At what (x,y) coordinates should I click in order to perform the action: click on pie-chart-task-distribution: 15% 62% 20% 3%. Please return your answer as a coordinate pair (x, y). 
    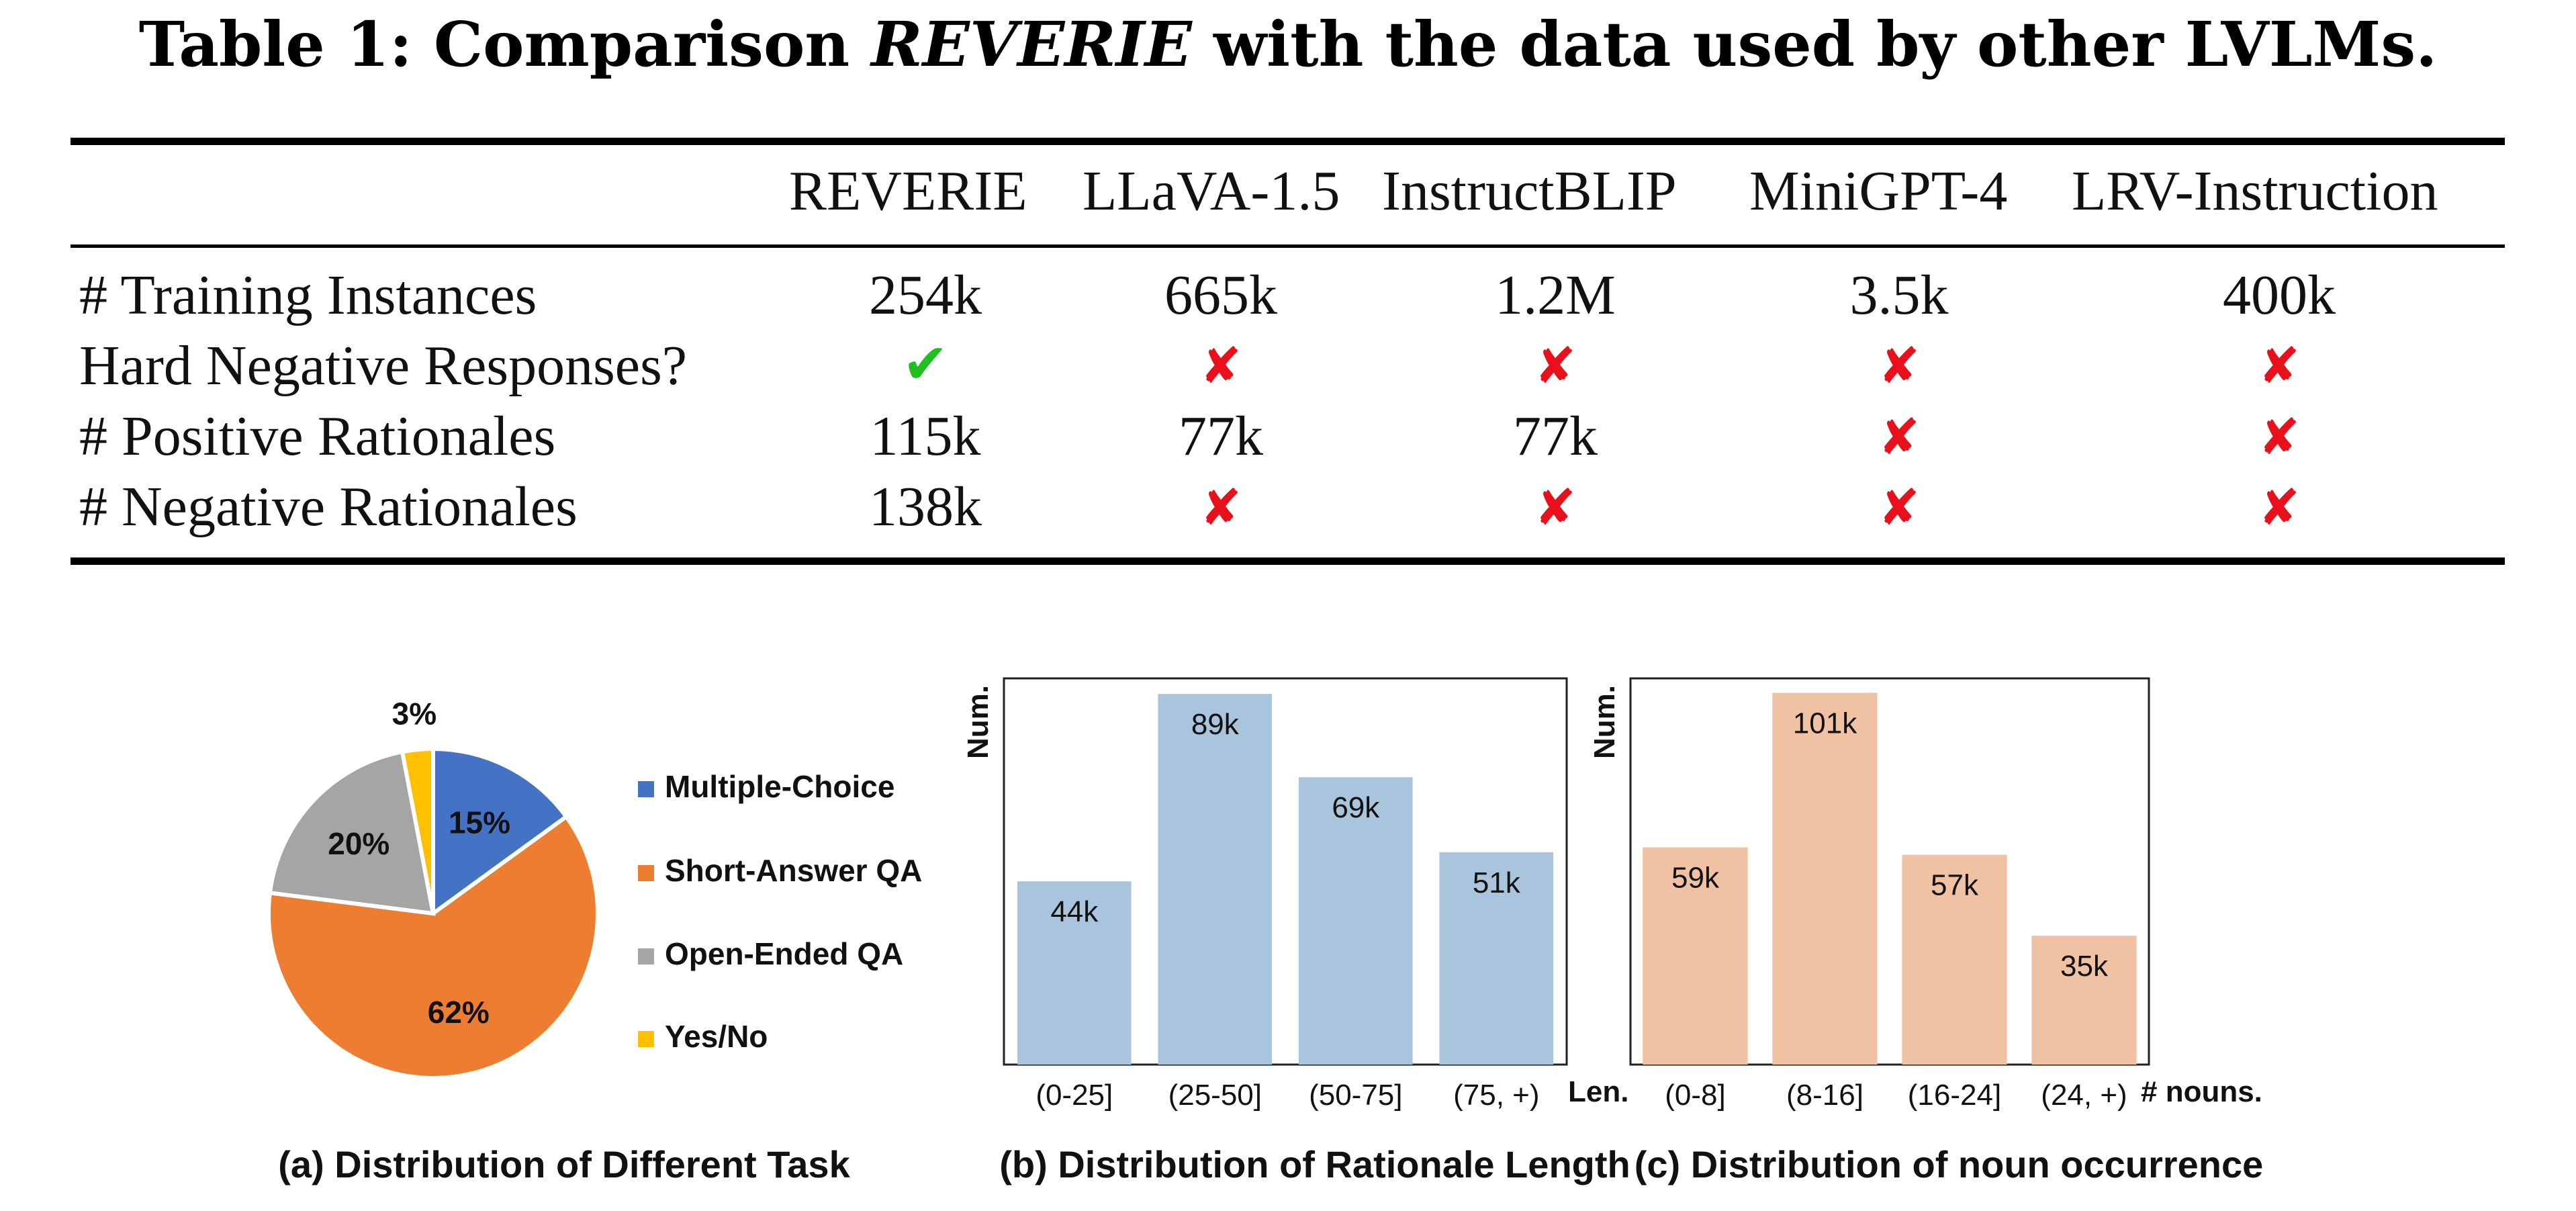
    Looking at the image, I should click on (433, 888).